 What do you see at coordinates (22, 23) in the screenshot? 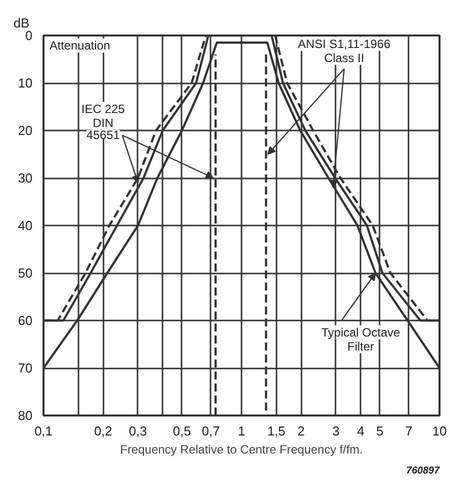
I see `y-axis-title: dB` at bounding box center [22, 23].